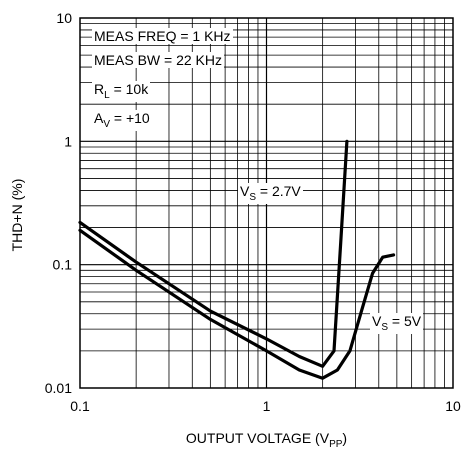  I want to click on y-tick-label: 10, so click(64, 18).